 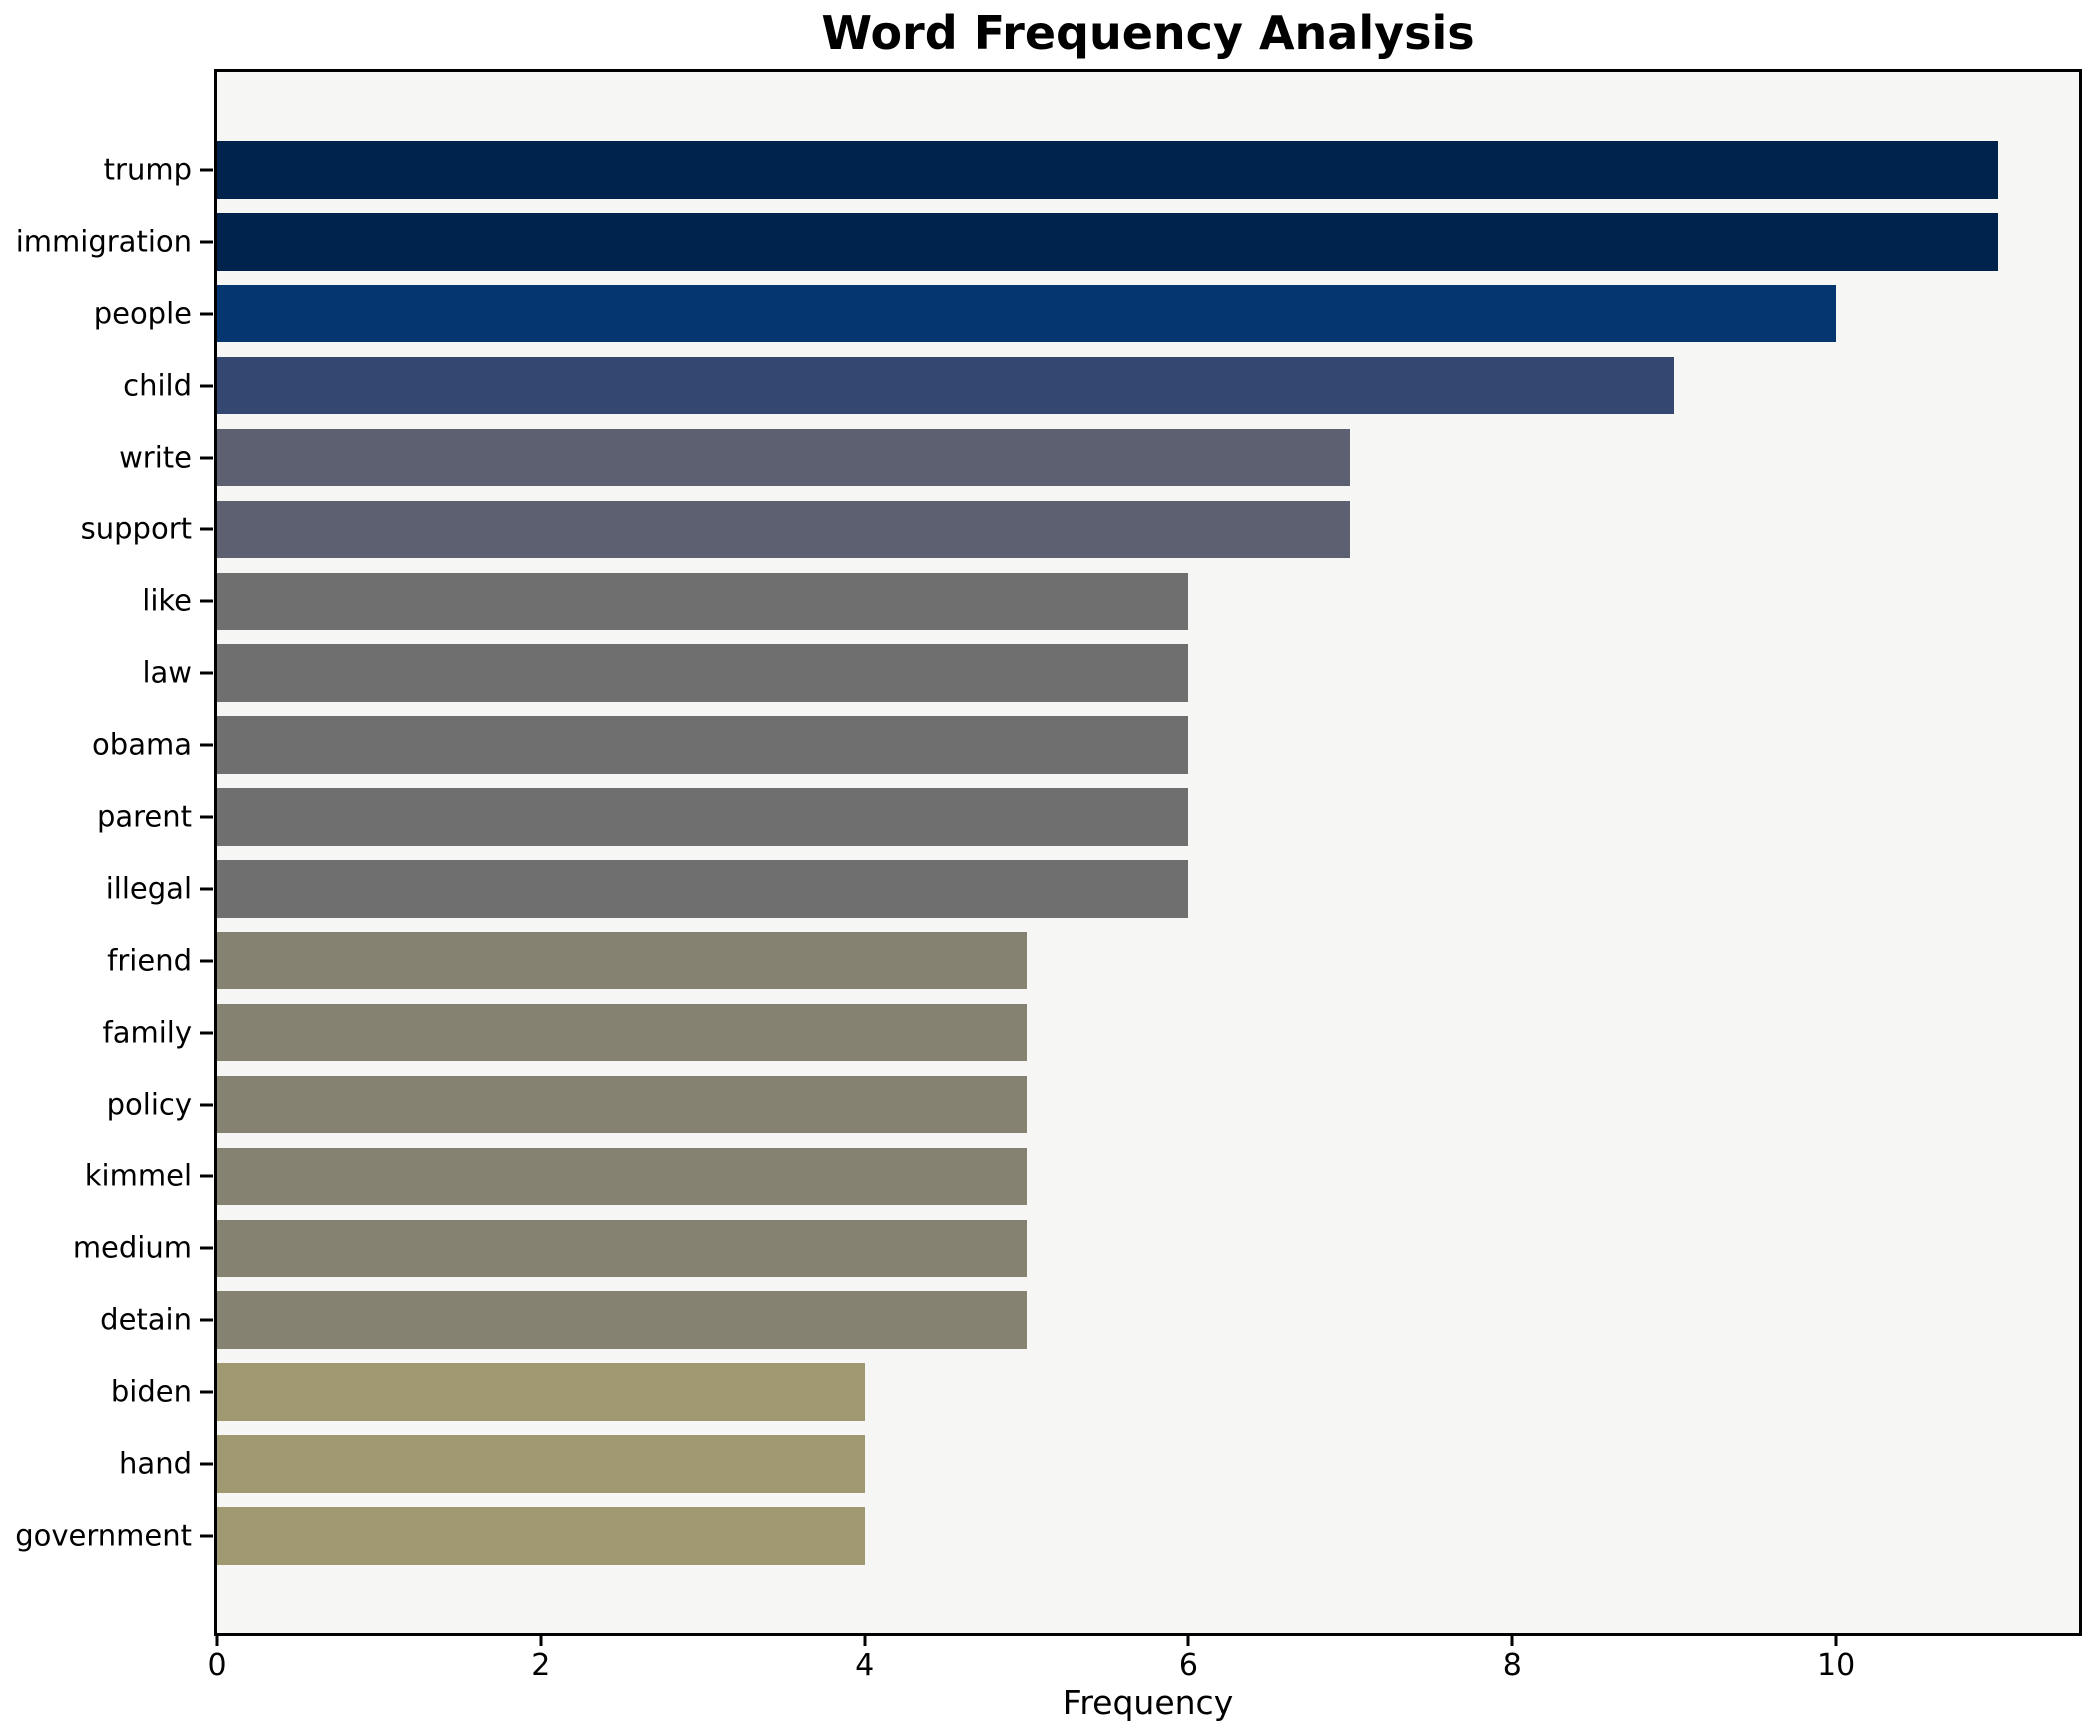 What do you see at coordinates (703, 889) in the screenshot?
I see `bar-illegal` at bounding box center [703, 889].